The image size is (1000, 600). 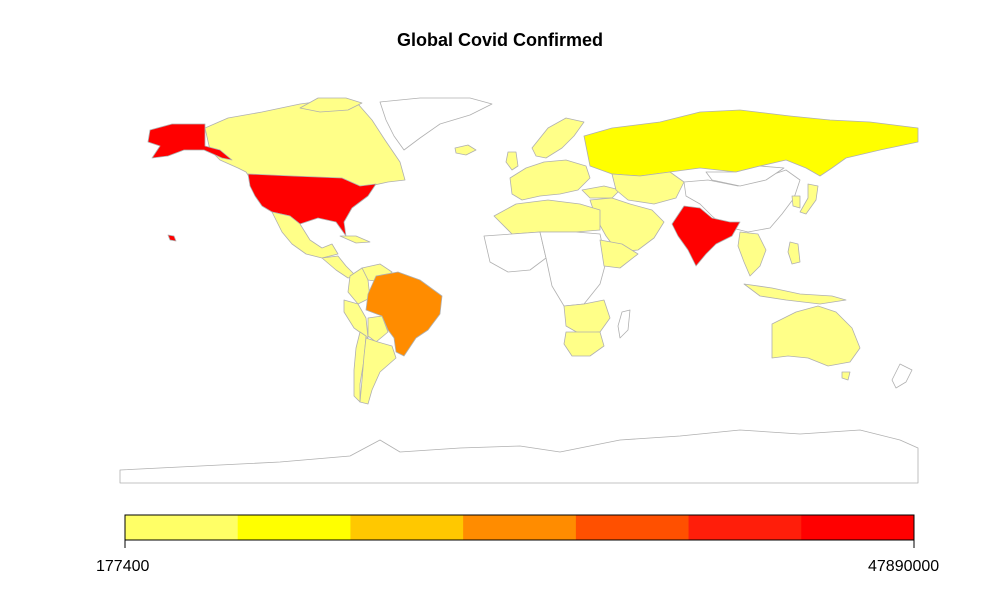 I want to click on region-alaska, so click(x=190, y=142).